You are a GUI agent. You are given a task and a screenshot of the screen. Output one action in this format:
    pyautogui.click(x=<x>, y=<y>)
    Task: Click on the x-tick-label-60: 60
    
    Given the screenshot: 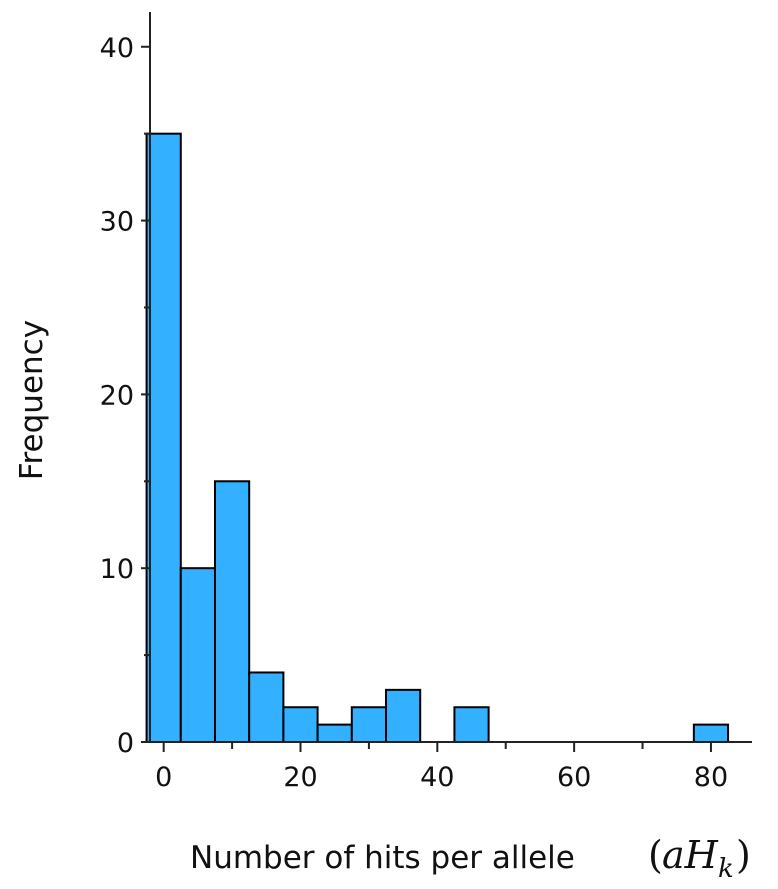 What is the action you would take?
    pyautogui.click(x=574, y=777)
    